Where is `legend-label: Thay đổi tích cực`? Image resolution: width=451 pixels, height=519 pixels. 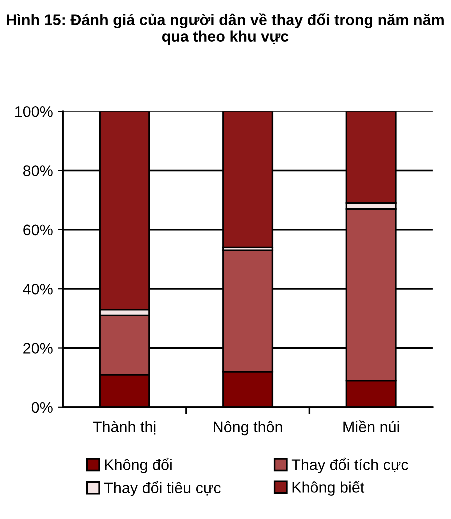 legend-label: Thay đổi tích cực is located at coordinates (350, 466).